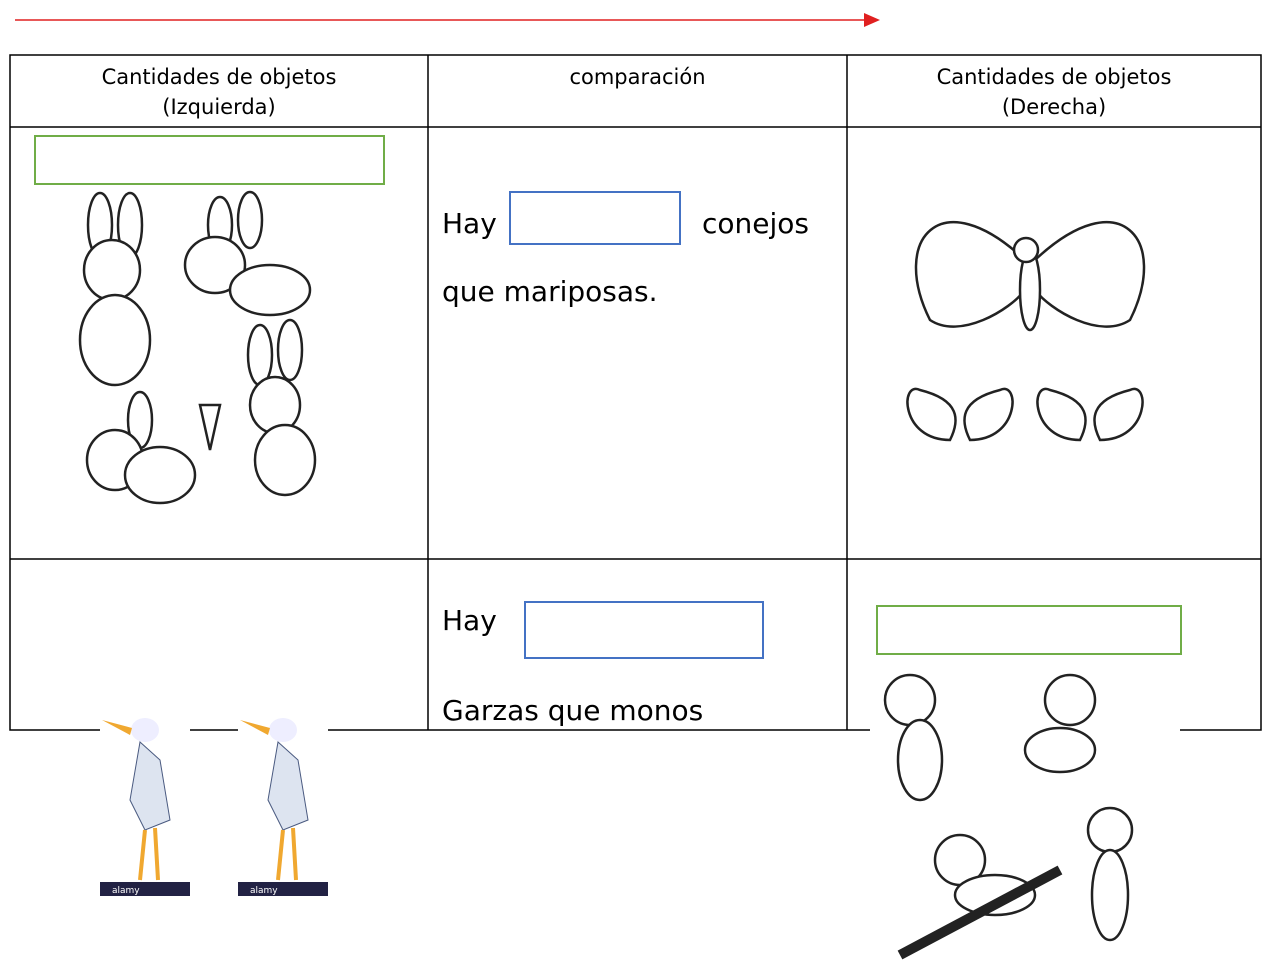 The image size is (1268, 964). I want to click on arrow-head, so click(872, 20).